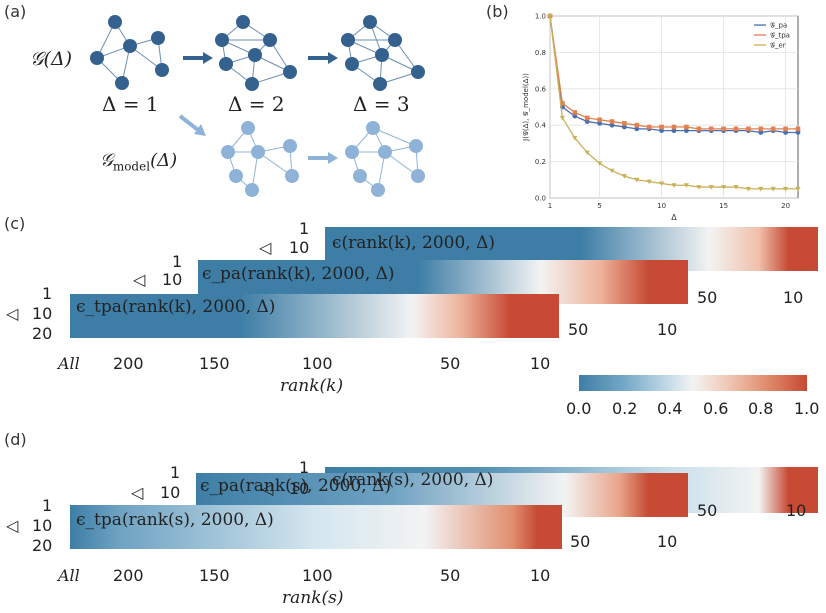 This screenshot has height=613, width=826. What do you see at coordinates (12, 313) in the screenshot?
I see `c-s2-delta-symbol: ◁` at bounding box center [12, 313].